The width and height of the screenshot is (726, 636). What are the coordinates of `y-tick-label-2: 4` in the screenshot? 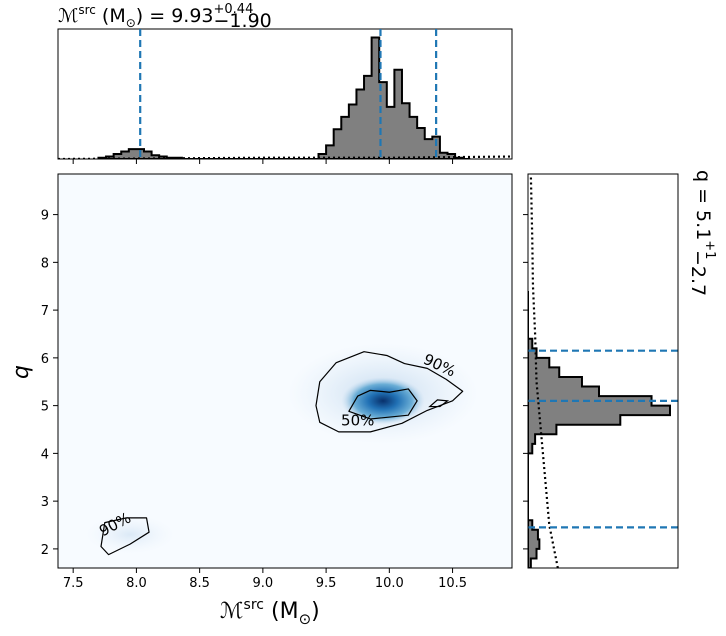 It's located at (45, 454).